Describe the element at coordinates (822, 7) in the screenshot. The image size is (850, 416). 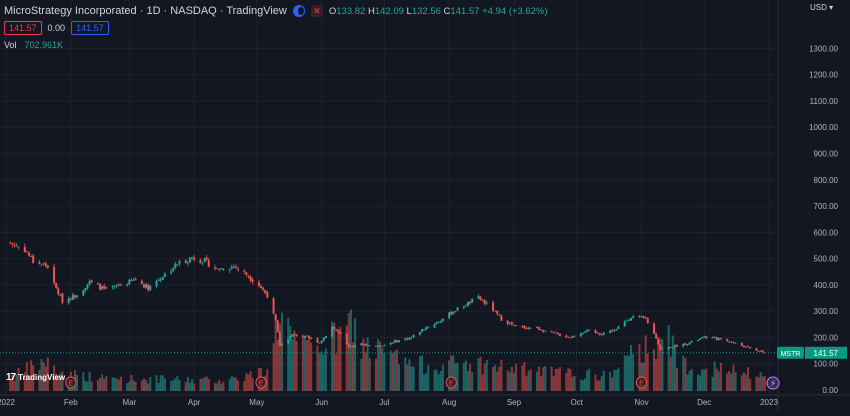
I see `currency-selector: USD ▾` at that location.